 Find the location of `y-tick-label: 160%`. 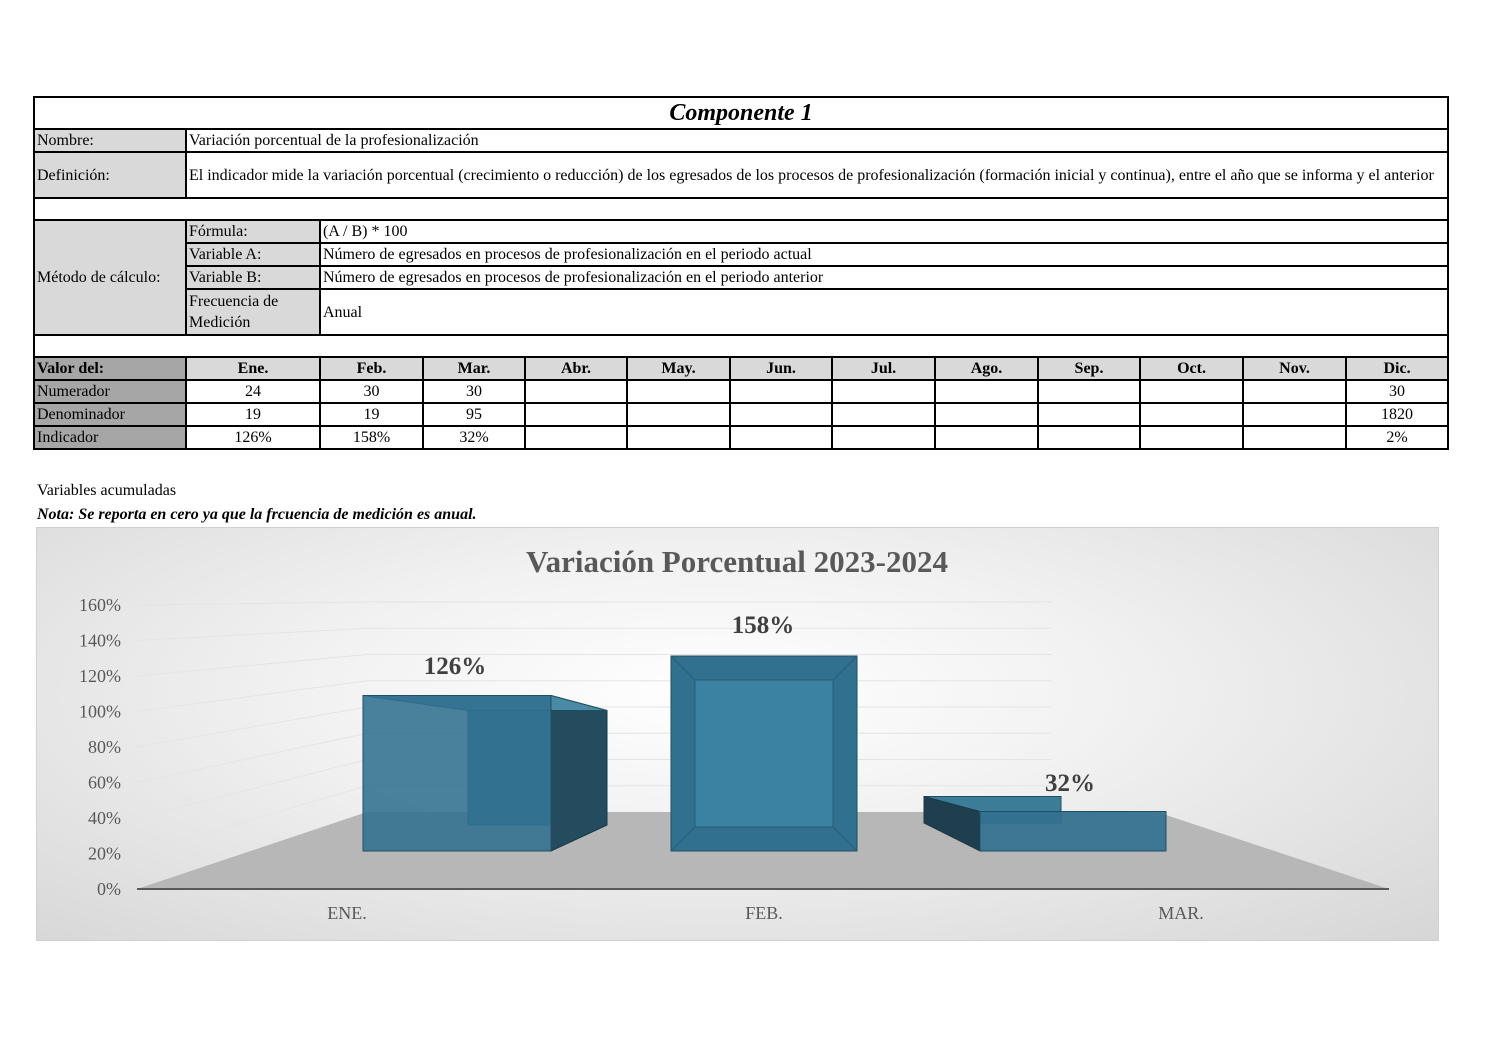

y-tick-label: 160% is located at coordinates (100, 605).